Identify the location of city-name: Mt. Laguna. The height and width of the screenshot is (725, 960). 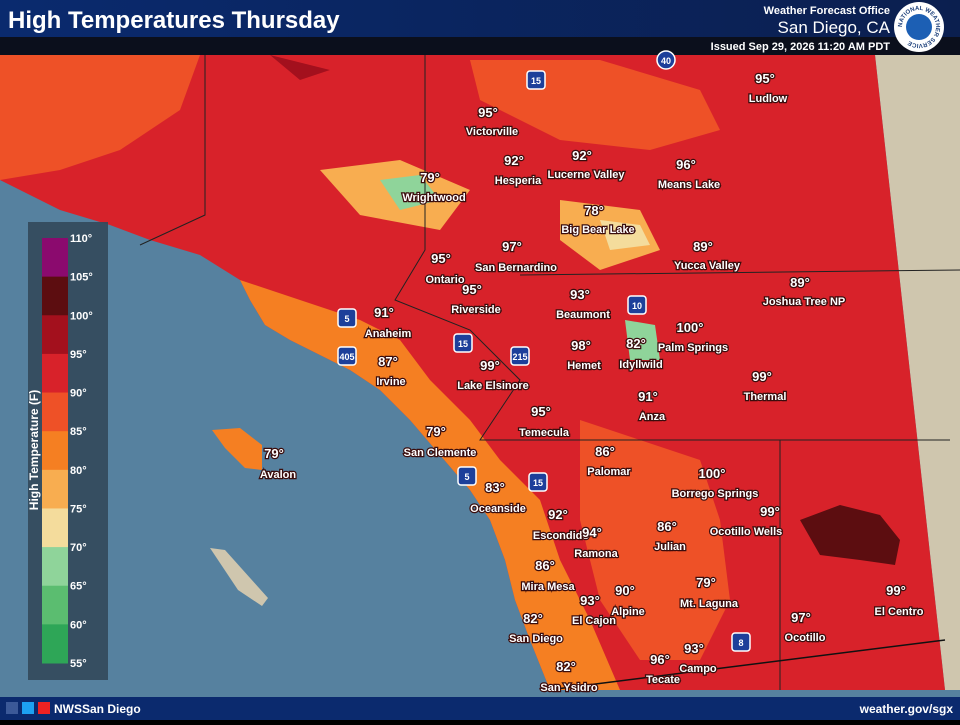
(709, 604).